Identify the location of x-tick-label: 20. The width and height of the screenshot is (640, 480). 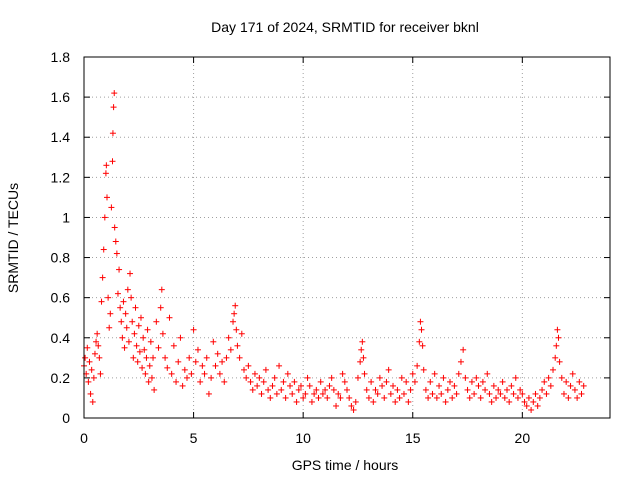
(523, 438).